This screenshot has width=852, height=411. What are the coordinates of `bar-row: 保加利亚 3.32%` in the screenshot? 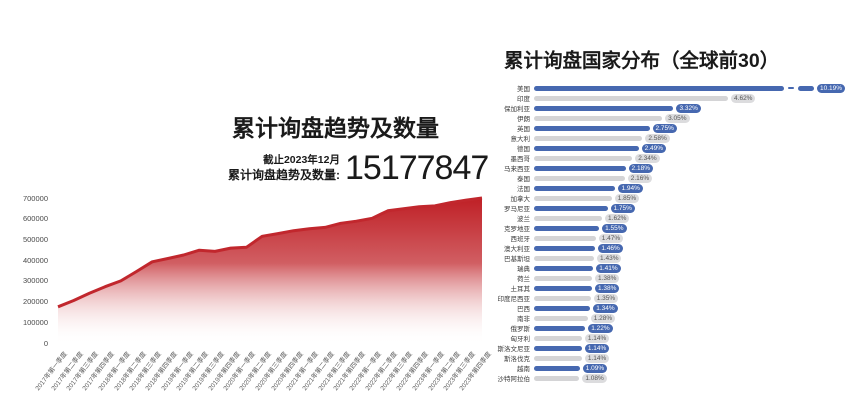 It's located at (671, 108).